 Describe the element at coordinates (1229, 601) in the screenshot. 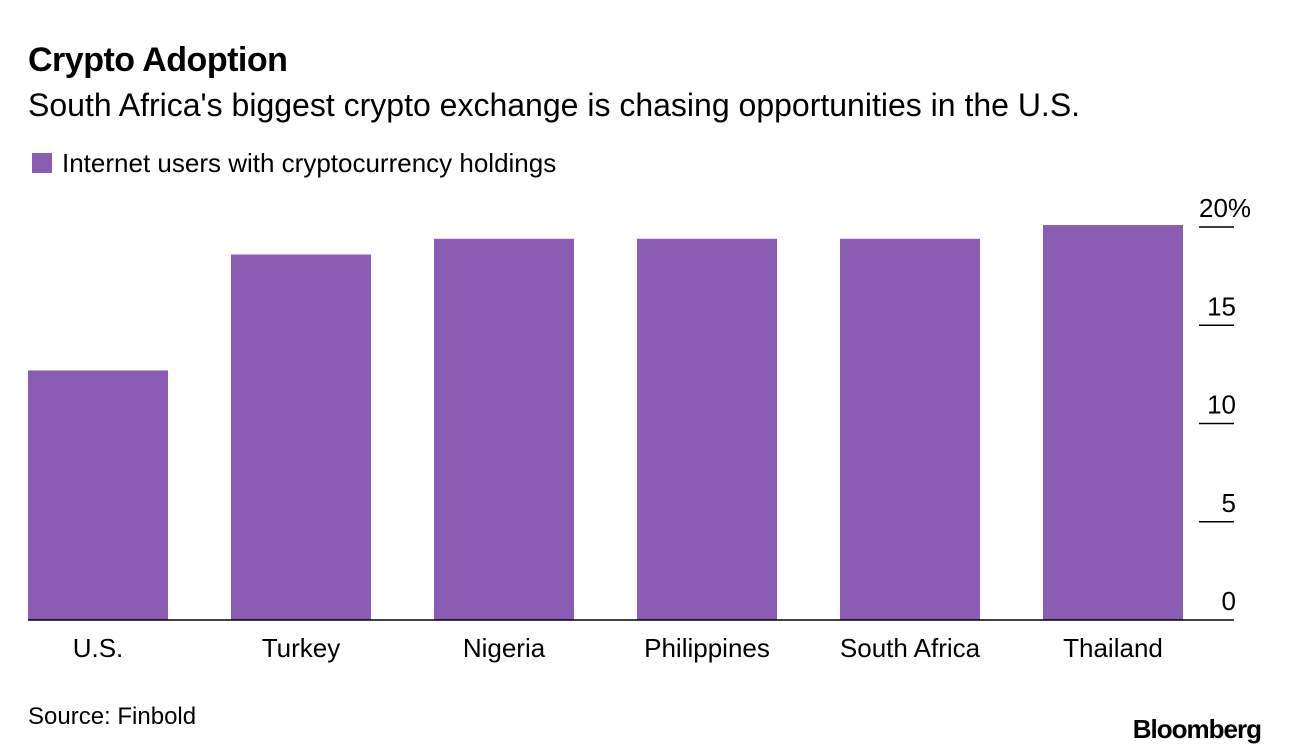

I see `y-tick-label: 0` at that location.